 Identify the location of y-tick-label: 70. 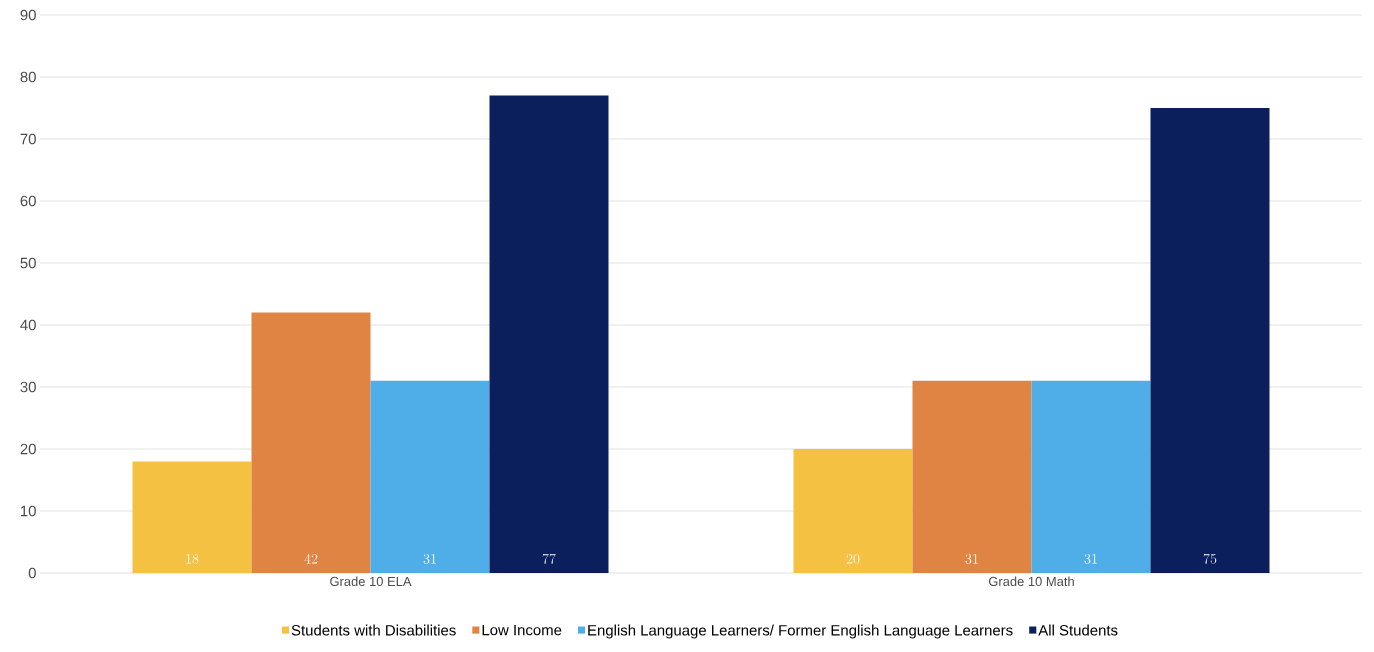
(28, 139).